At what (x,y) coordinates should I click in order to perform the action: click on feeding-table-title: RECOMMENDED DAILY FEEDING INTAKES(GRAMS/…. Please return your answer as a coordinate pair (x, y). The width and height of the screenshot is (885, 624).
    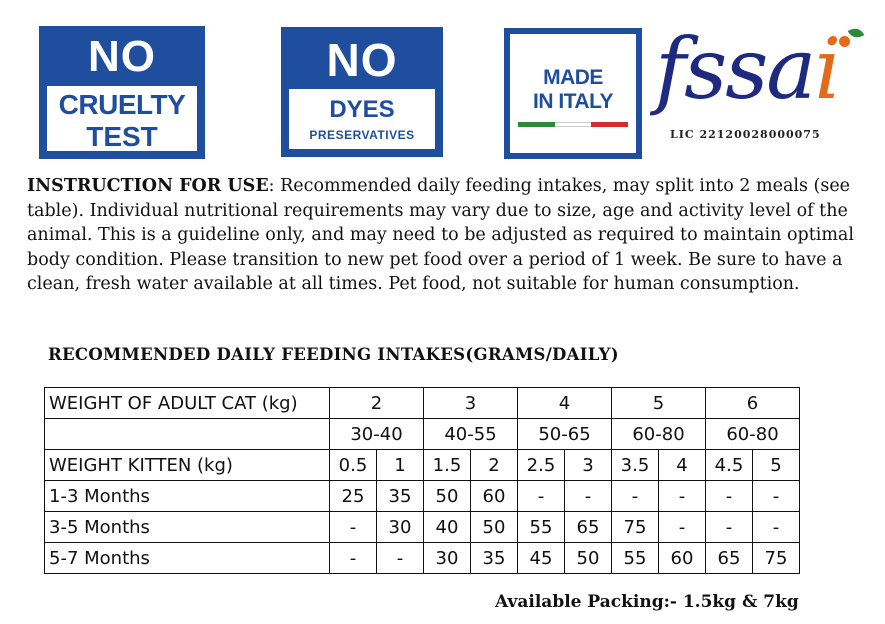
    Looking at the image, I should click on (333, 354).